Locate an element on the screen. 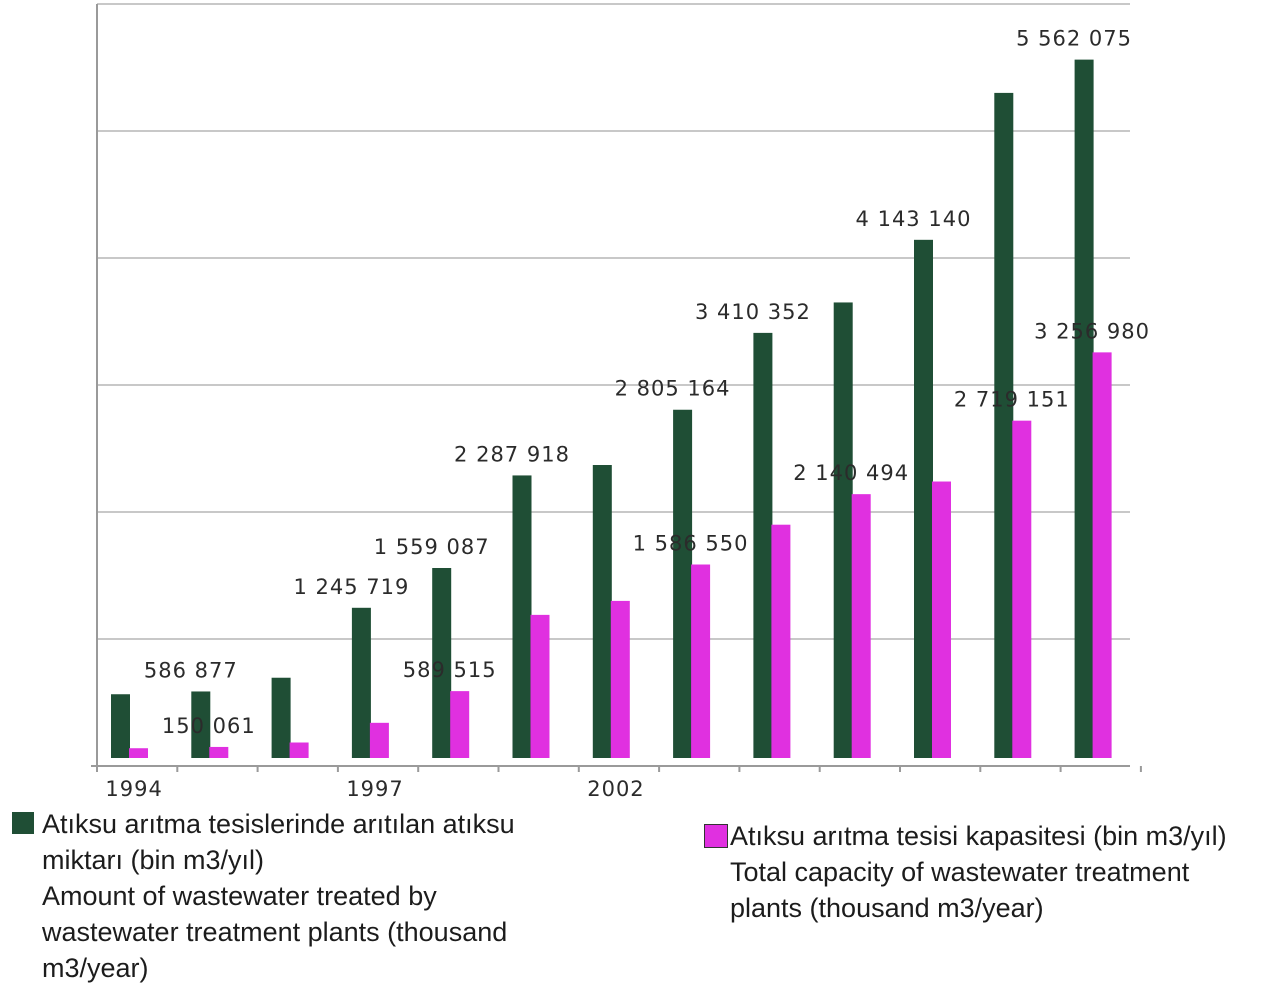 This screenshot has height=986, width=1274. data-label-treated: 1 245 719 is located at coordinates (351, 587).